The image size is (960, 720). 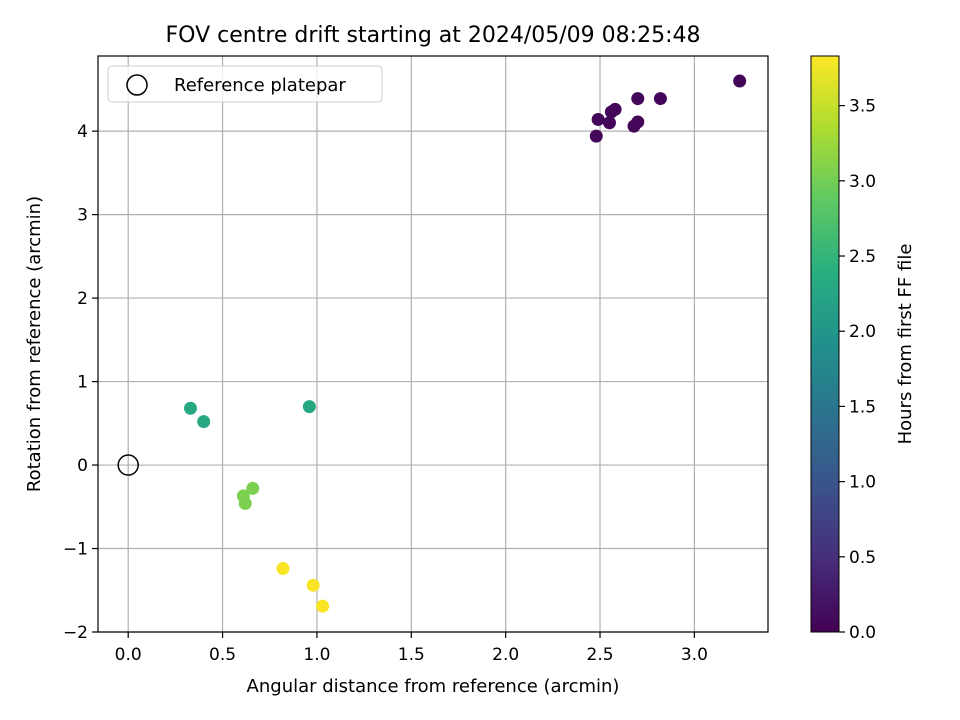 I want to click on y-tick-label: −1, so click(x=75, y=550).